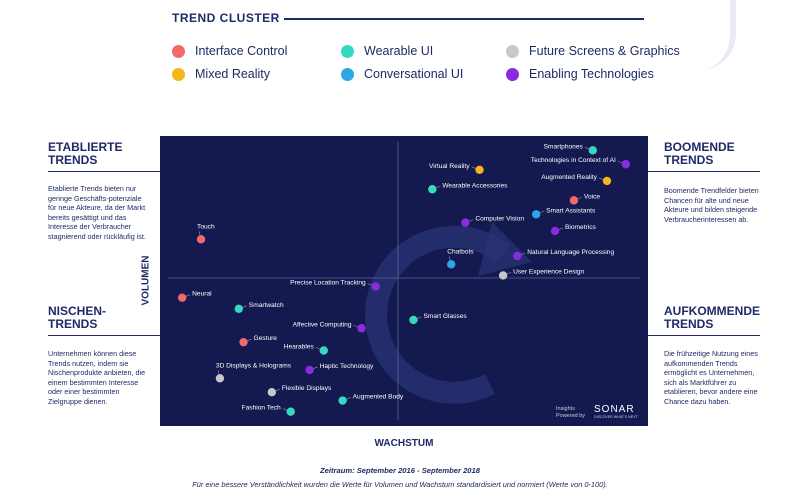  What do you see at coordinates (73, 160) in the screenshot?
I see `established-title-line2: TRENDS` at bounding box center [73, 160].